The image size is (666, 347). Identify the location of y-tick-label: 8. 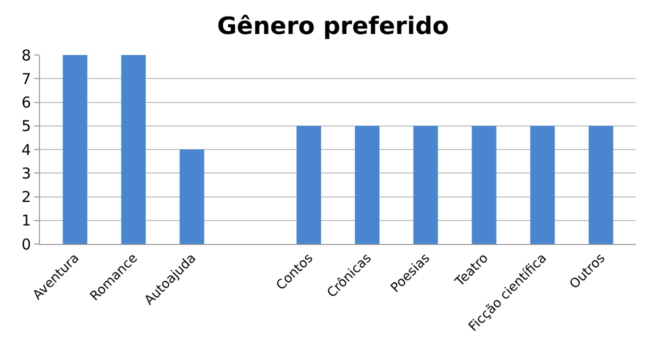
(26, 55).